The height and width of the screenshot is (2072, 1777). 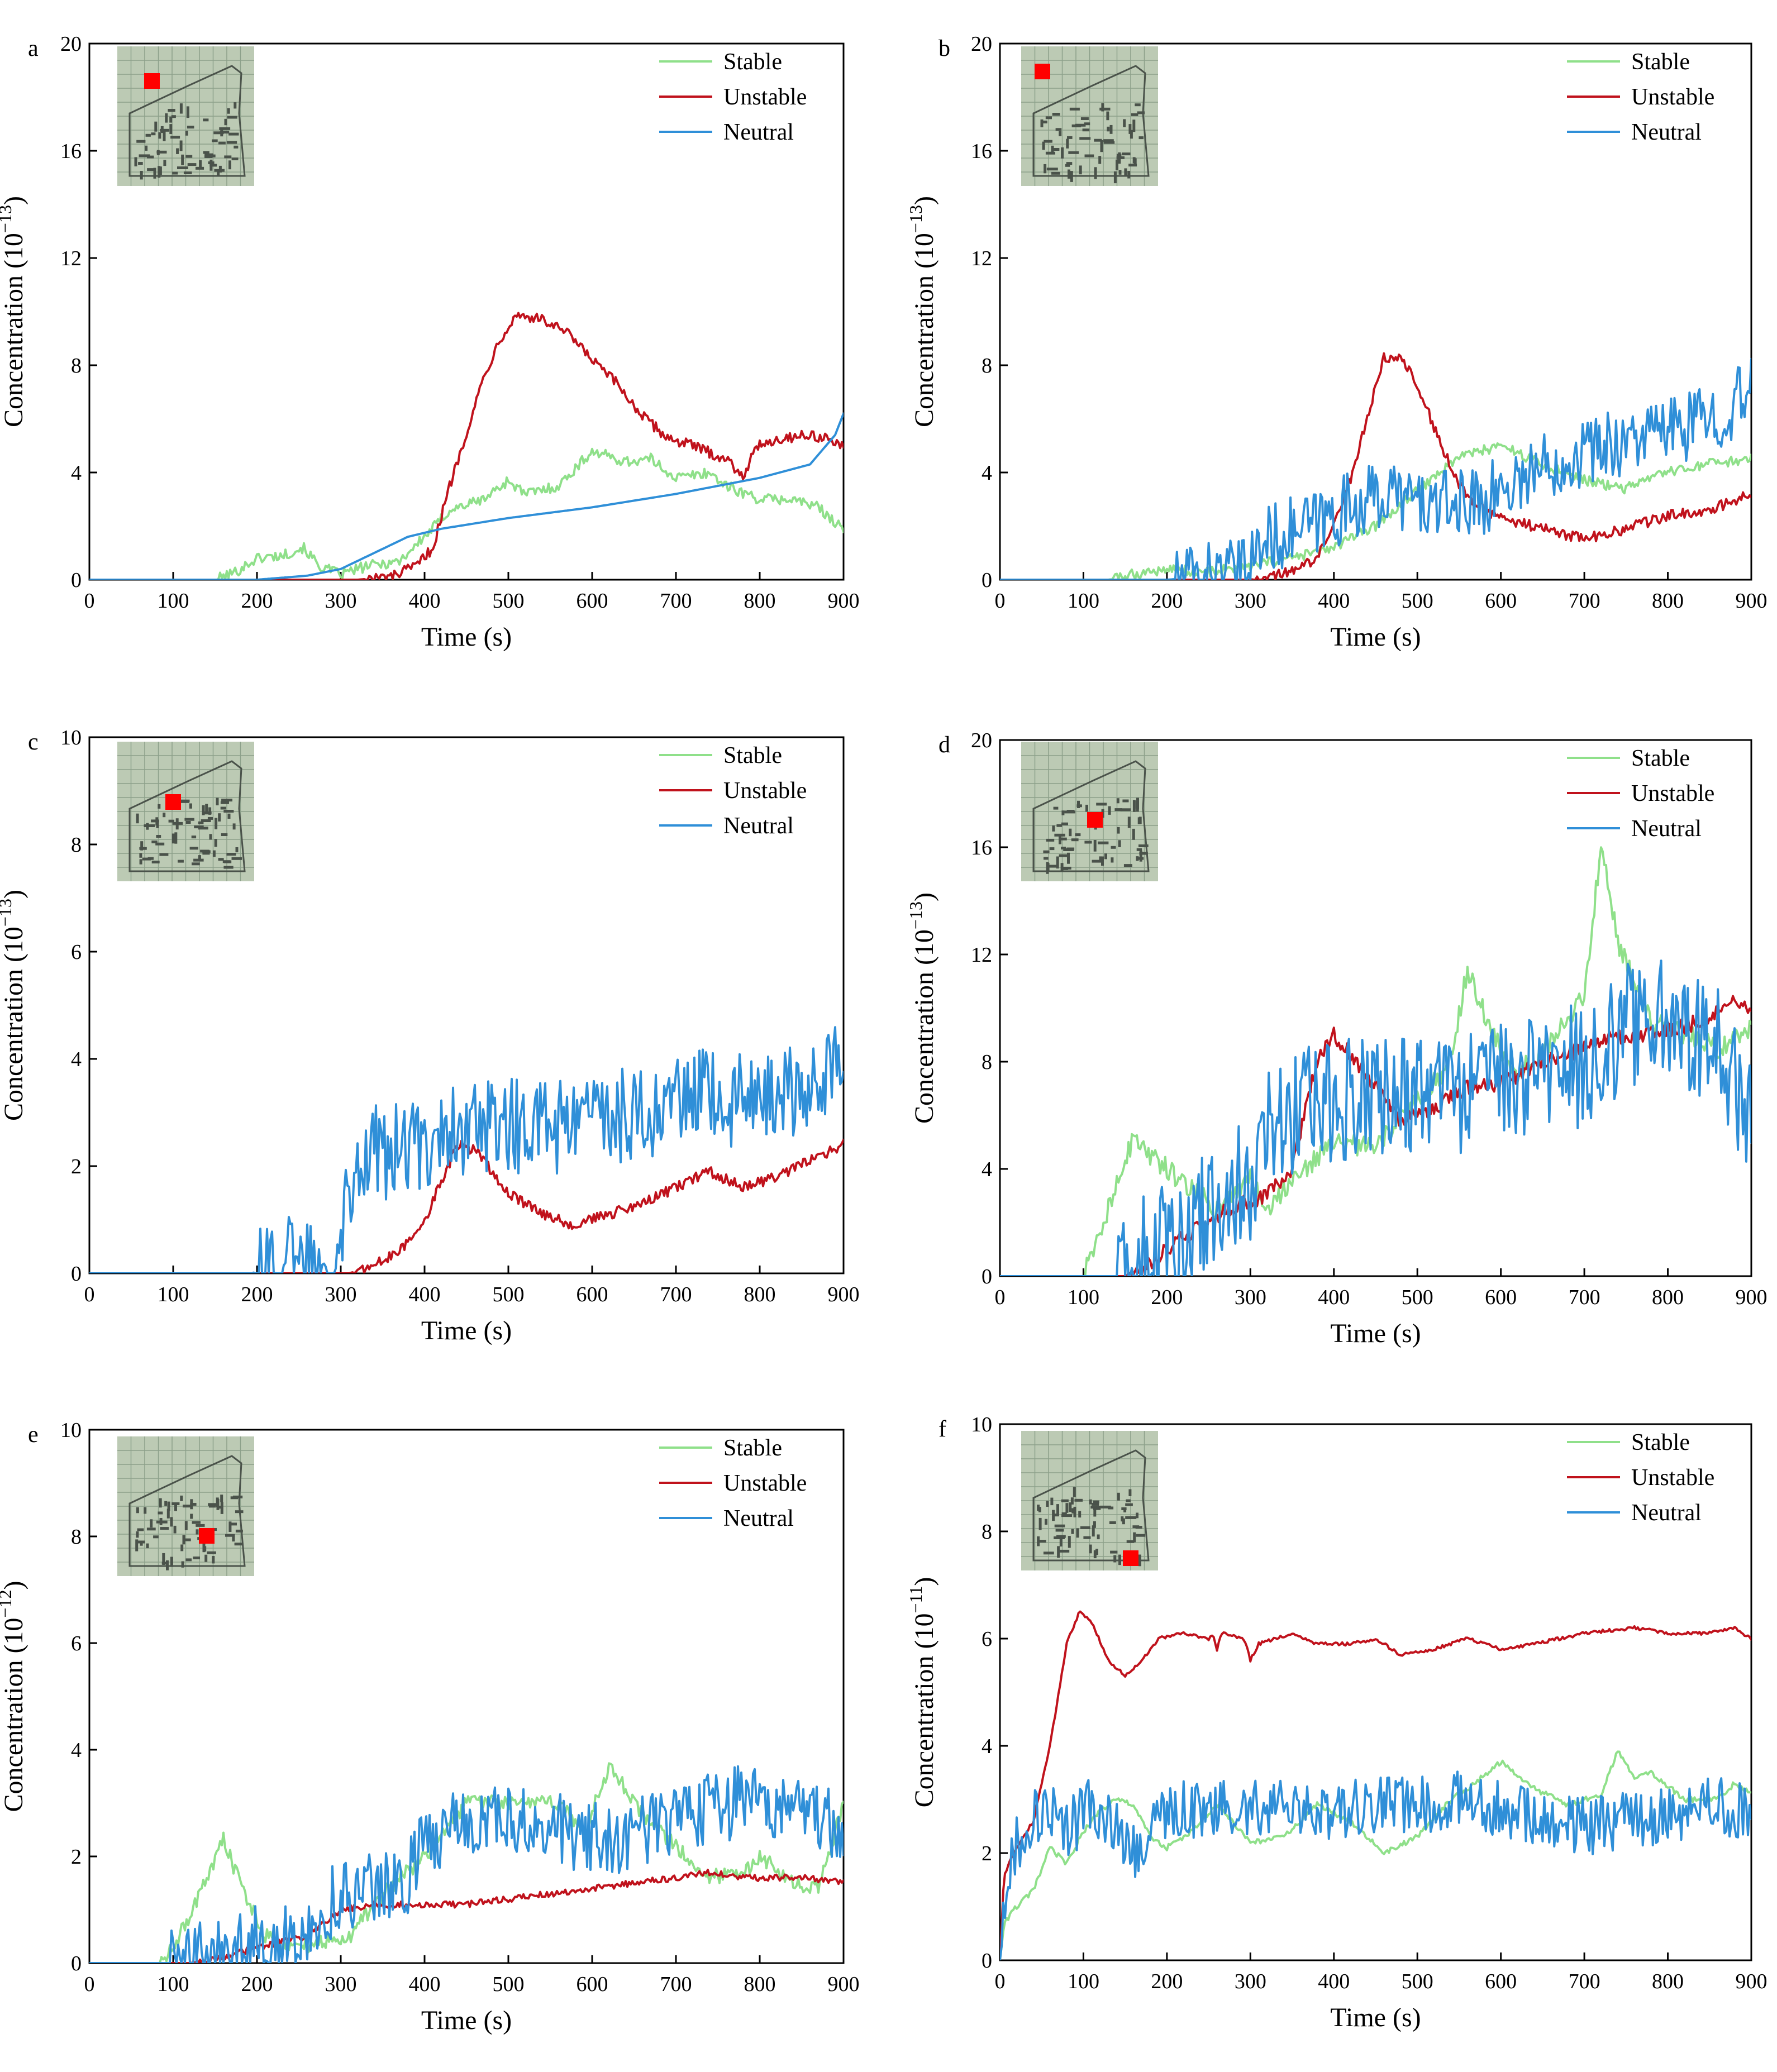 I want to click on legend-label-stable: Stable, so click(x=1660, y=62).